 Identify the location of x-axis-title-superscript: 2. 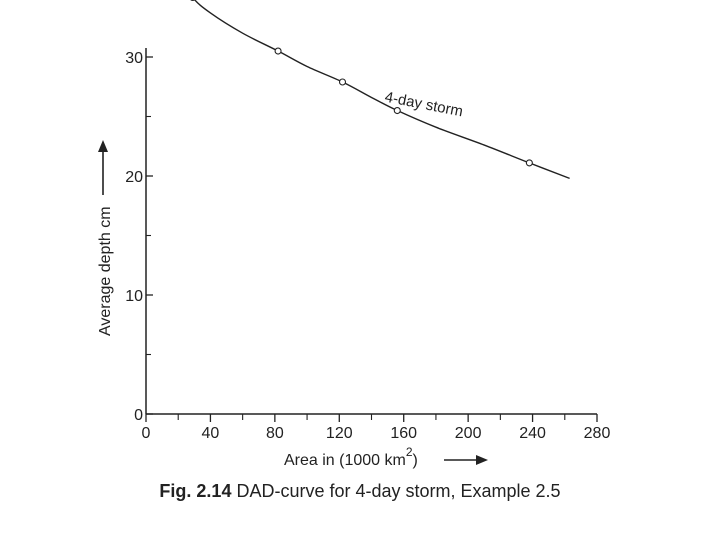
(409, 452).